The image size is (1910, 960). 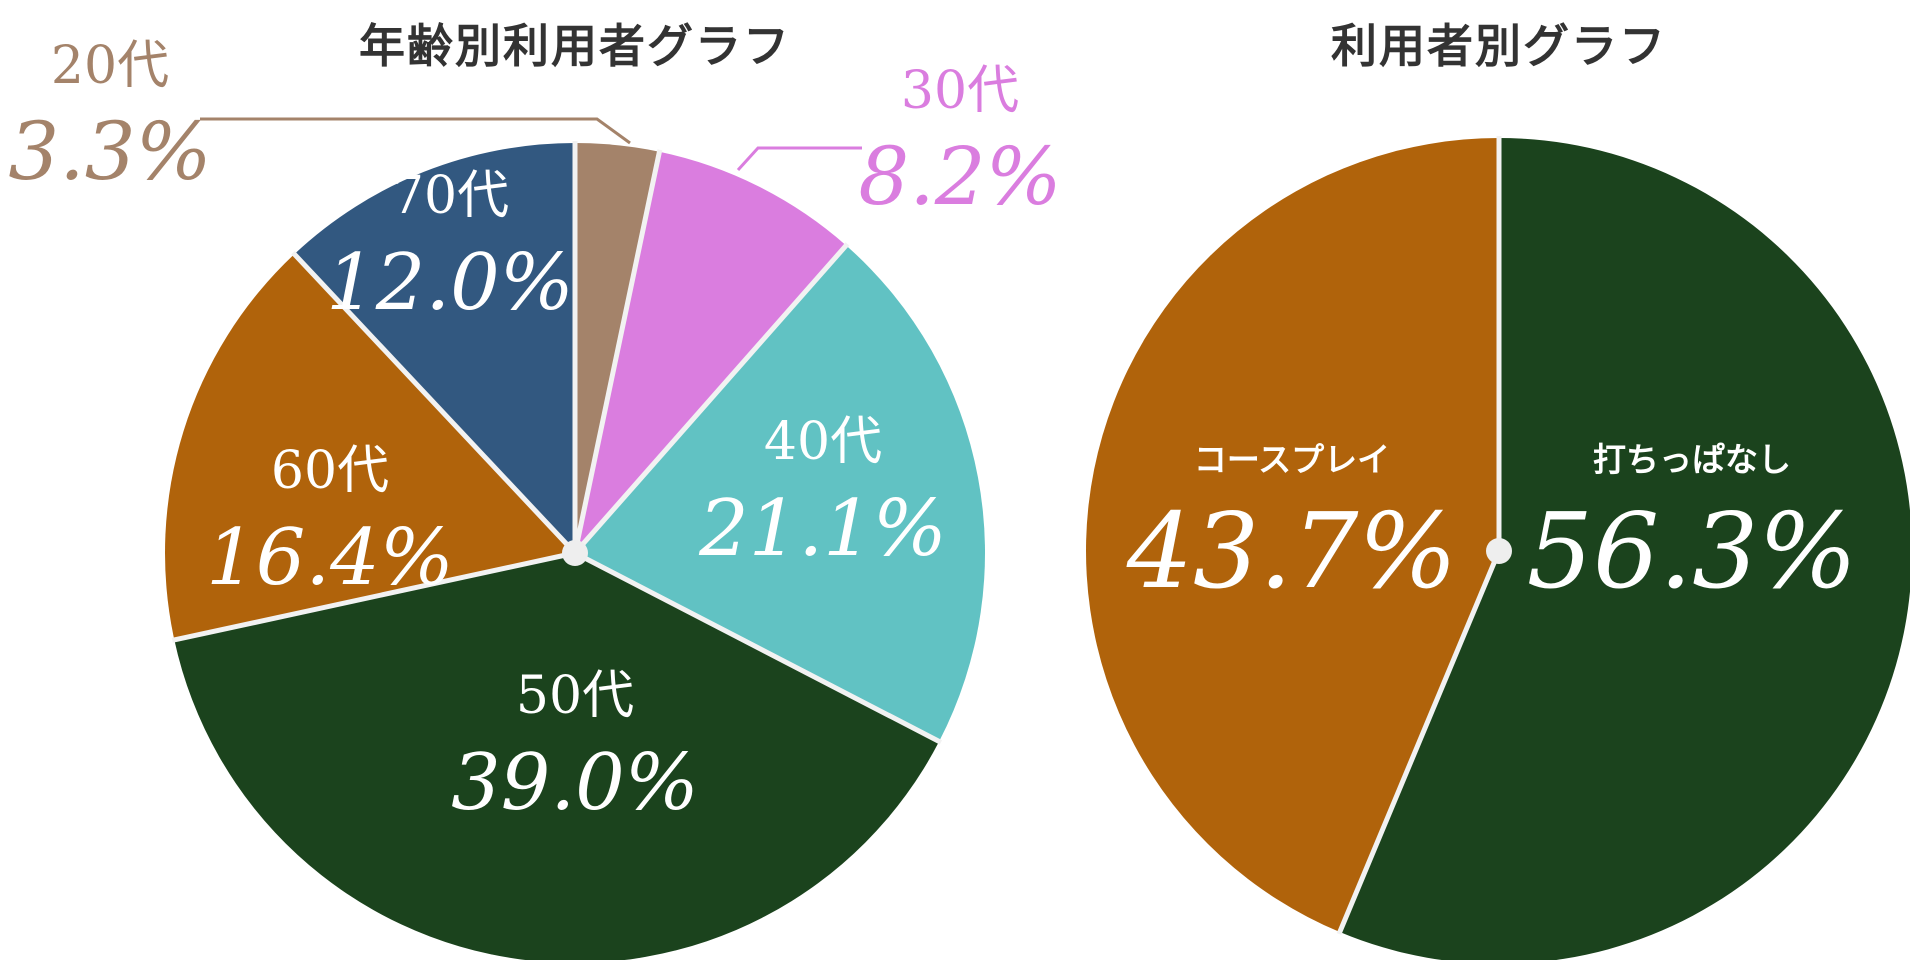 What do you see at coordinates (823, 442) in the screenshot?
I see `slice-category-label: 40代` at bounding box center [823, 442].